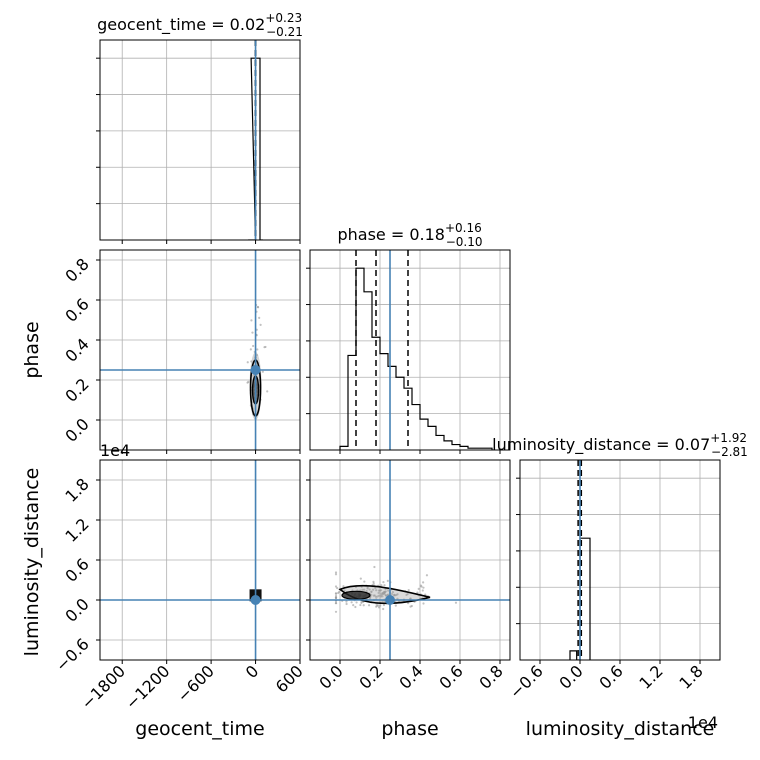 Image resolution: width=760 pixels, height=760 pixels. I want to click on x-tick-label: 0.8, so click(490, 676).